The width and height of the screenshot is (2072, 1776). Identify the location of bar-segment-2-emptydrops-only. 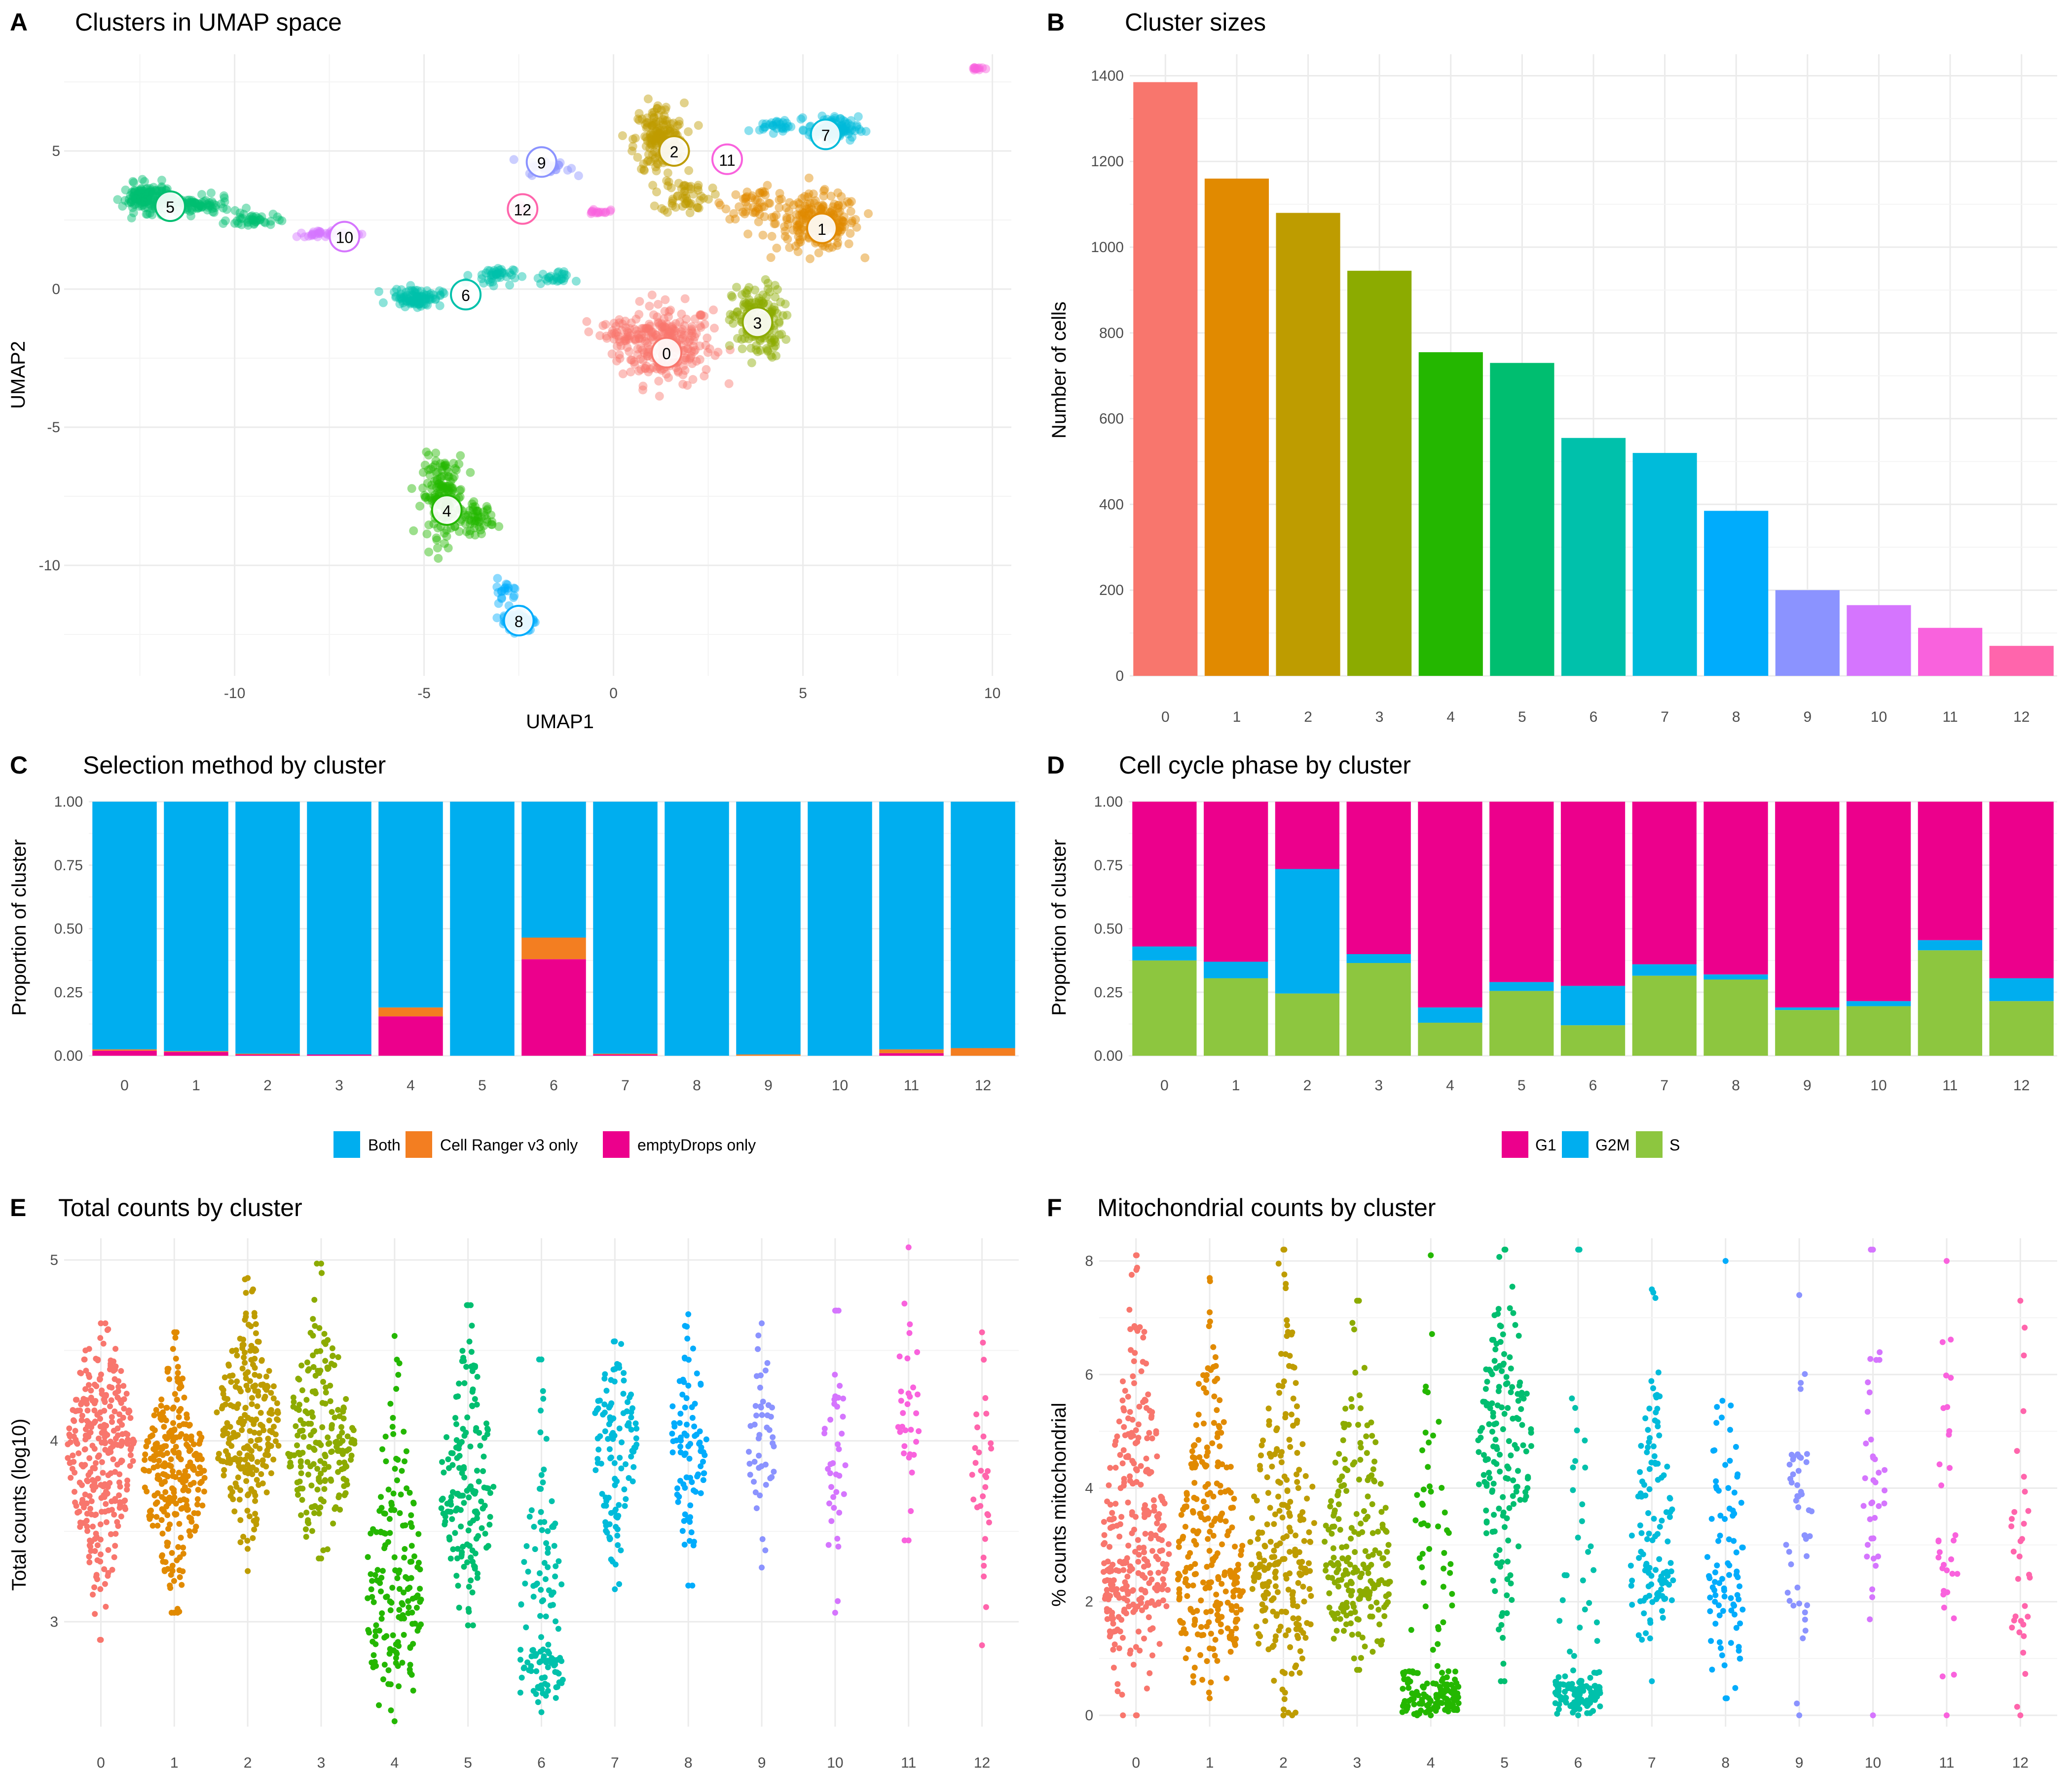
(268, 1055).